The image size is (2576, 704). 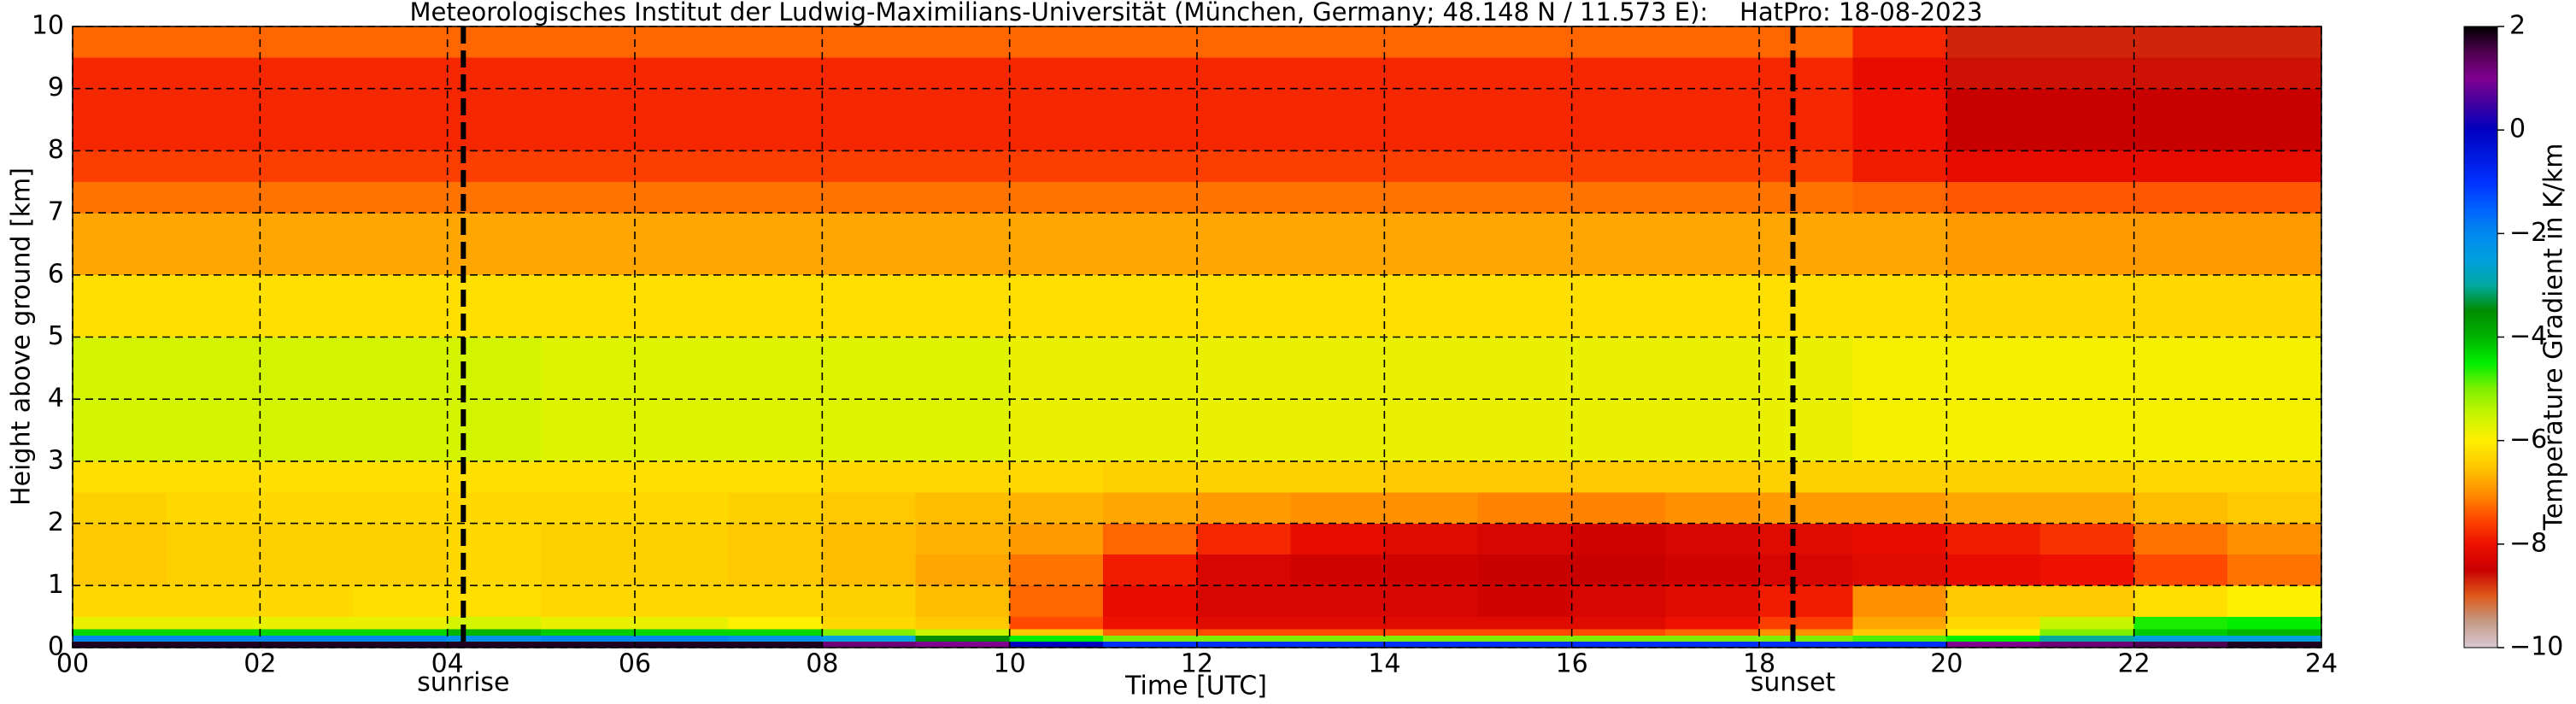 What do you see at coordinates (56, 460) in the screenshot?
I see `y-tick-label: 3` at bounding box center [56, 460].